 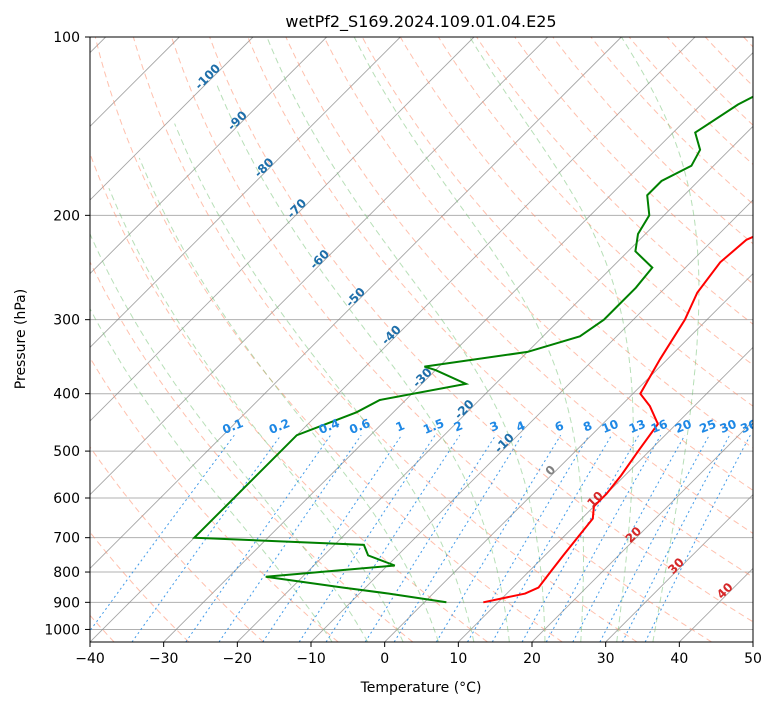 I want to click on x-tick-label: −10, so click(x=311, y=659).